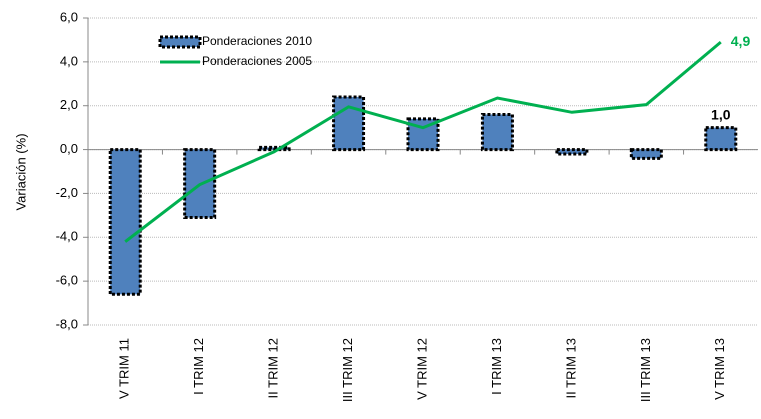 This screenshot has height=419, width=761. I want to click on legend-label: Ponderaciones 2010, so click(257, 41).